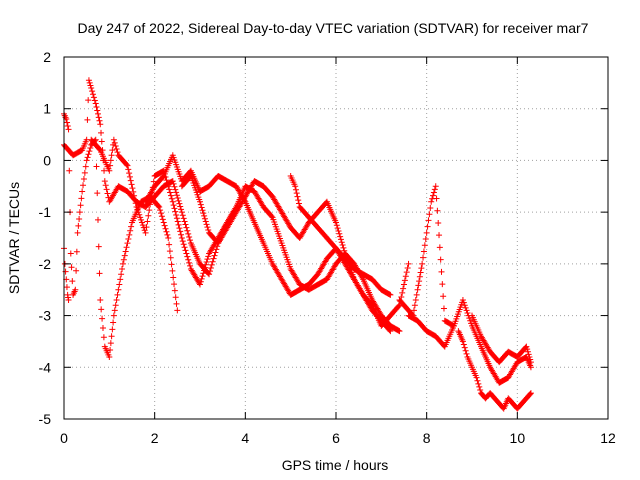 This screenshot has width=640, height=480. I want to click on x-tick-label: 8, so click(427, 438).